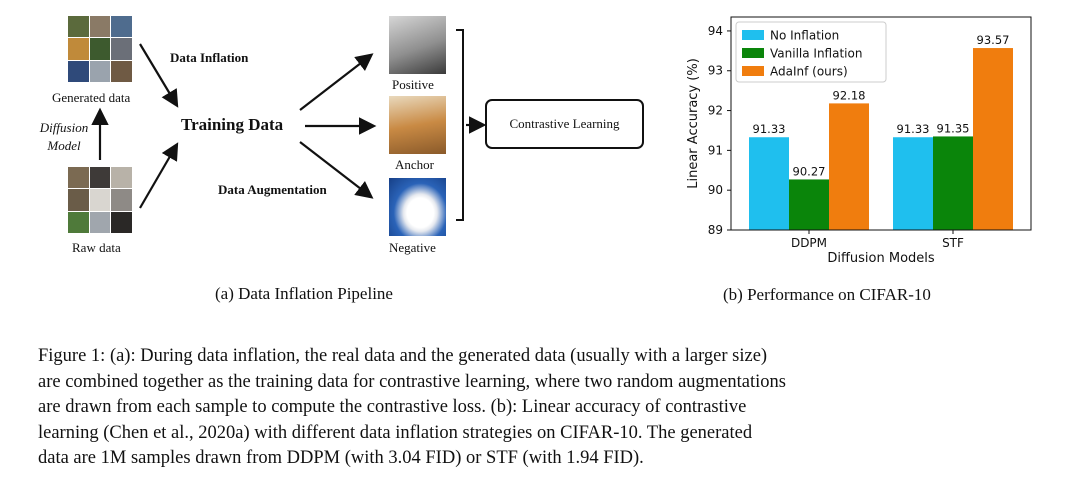 This screenshot has height=501, width=1080. Describe the element at coordinates (414, 164) in the screenshot. I see `anchor-label: Anchor` at that location.